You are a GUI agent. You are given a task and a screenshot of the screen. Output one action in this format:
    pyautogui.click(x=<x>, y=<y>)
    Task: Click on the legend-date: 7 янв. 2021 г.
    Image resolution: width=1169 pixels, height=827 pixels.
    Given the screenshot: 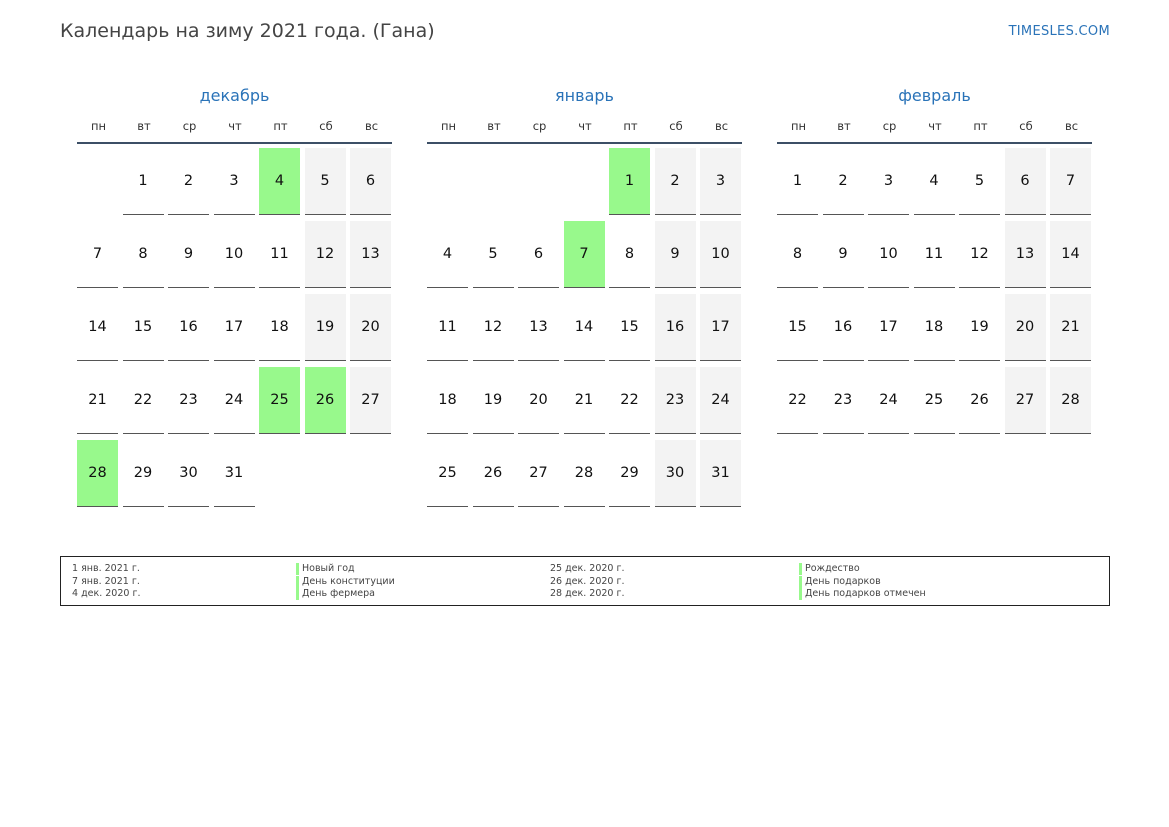 What is the action you would take?
    pyautogui.click(x=106, y=581)
    